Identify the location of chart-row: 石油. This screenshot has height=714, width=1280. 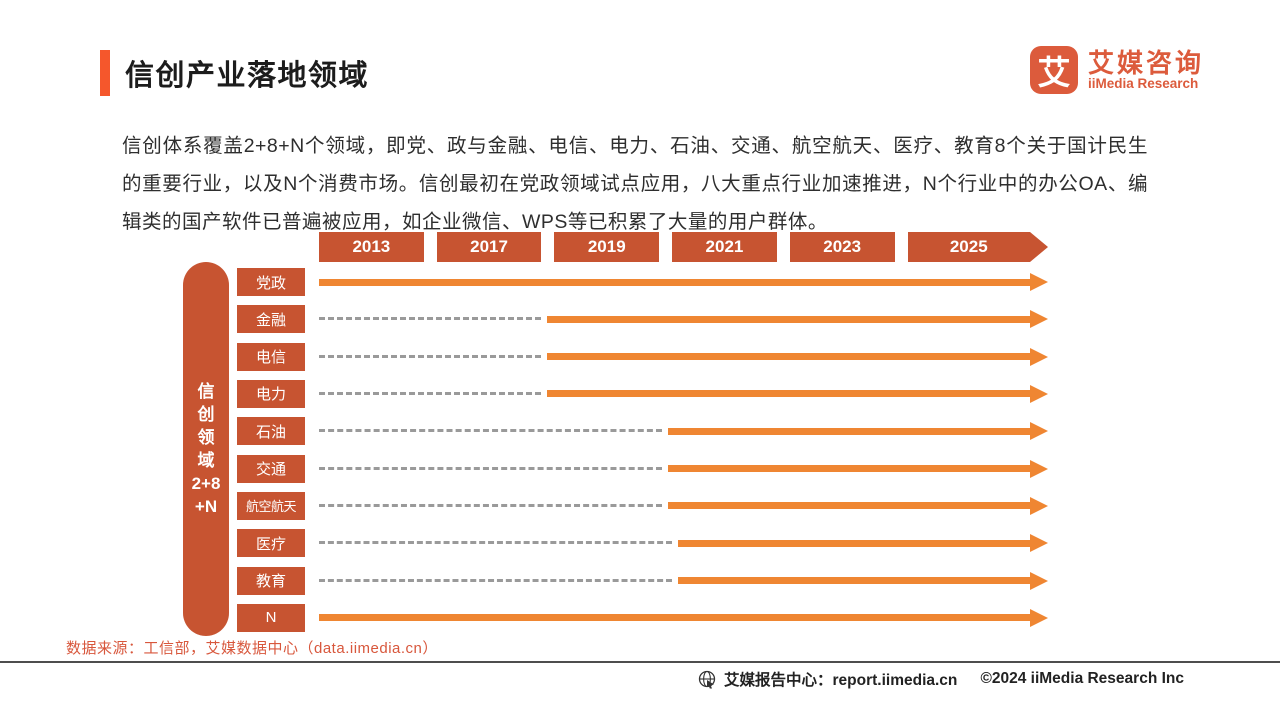
(642, 431).